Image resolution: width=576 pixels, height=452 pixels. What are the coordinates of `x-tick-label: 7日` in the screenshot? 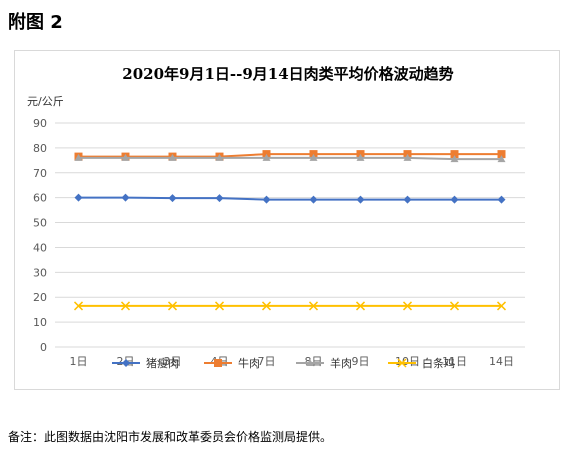 It's located at (267, 361).